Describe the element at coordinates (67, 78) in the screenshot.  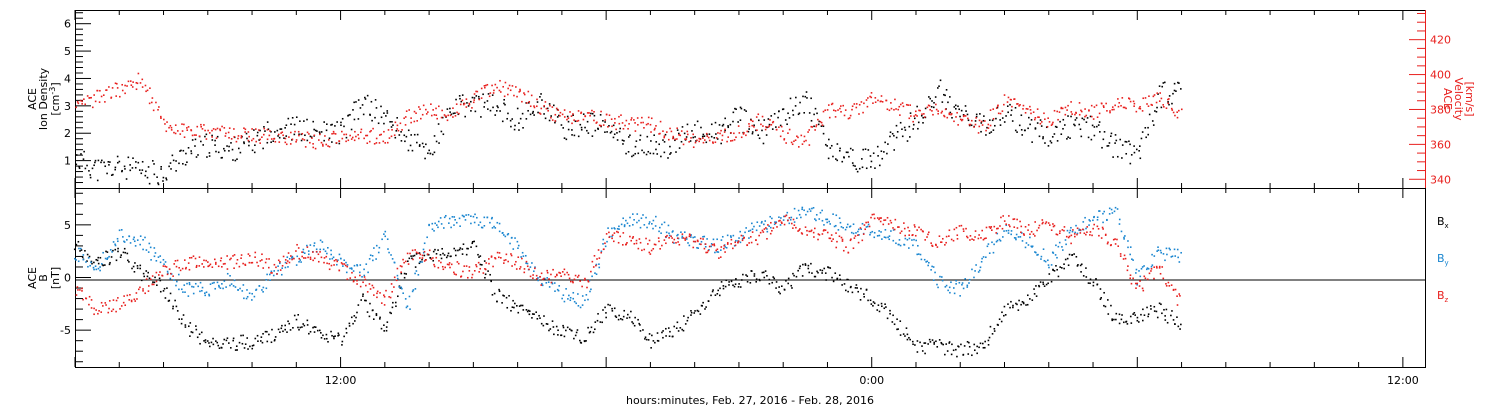
I see `density-tick-label: 4` at that location.